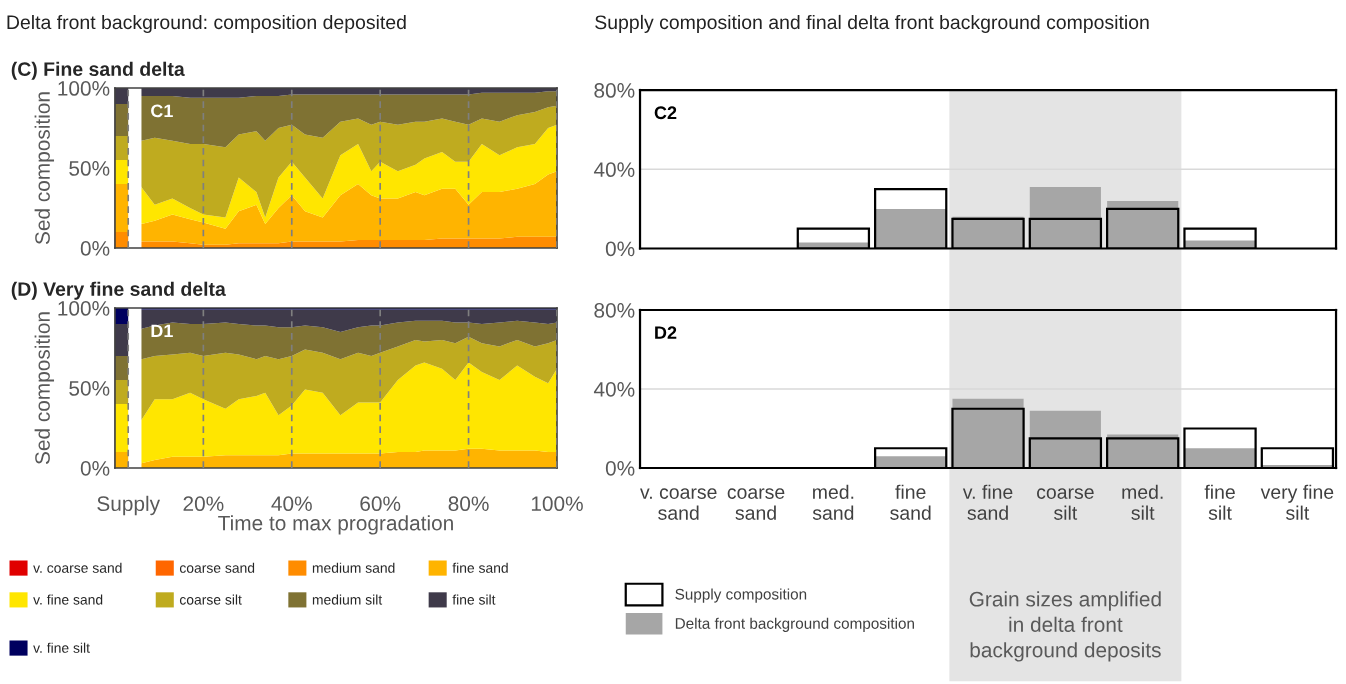 The width and height of the screenshot is (1346, 684). I want to click on x-tick-label: 60%, so click(380, 504).